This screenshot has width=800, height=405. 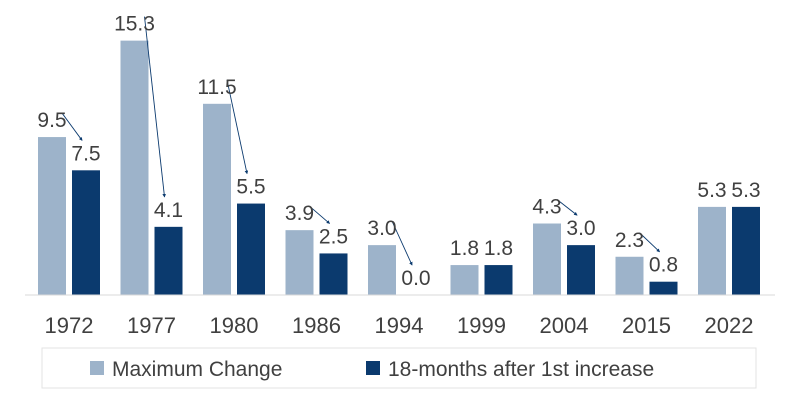 I want to click on value-label-18-months-1977: 4.1, so click(x=168, y=210).